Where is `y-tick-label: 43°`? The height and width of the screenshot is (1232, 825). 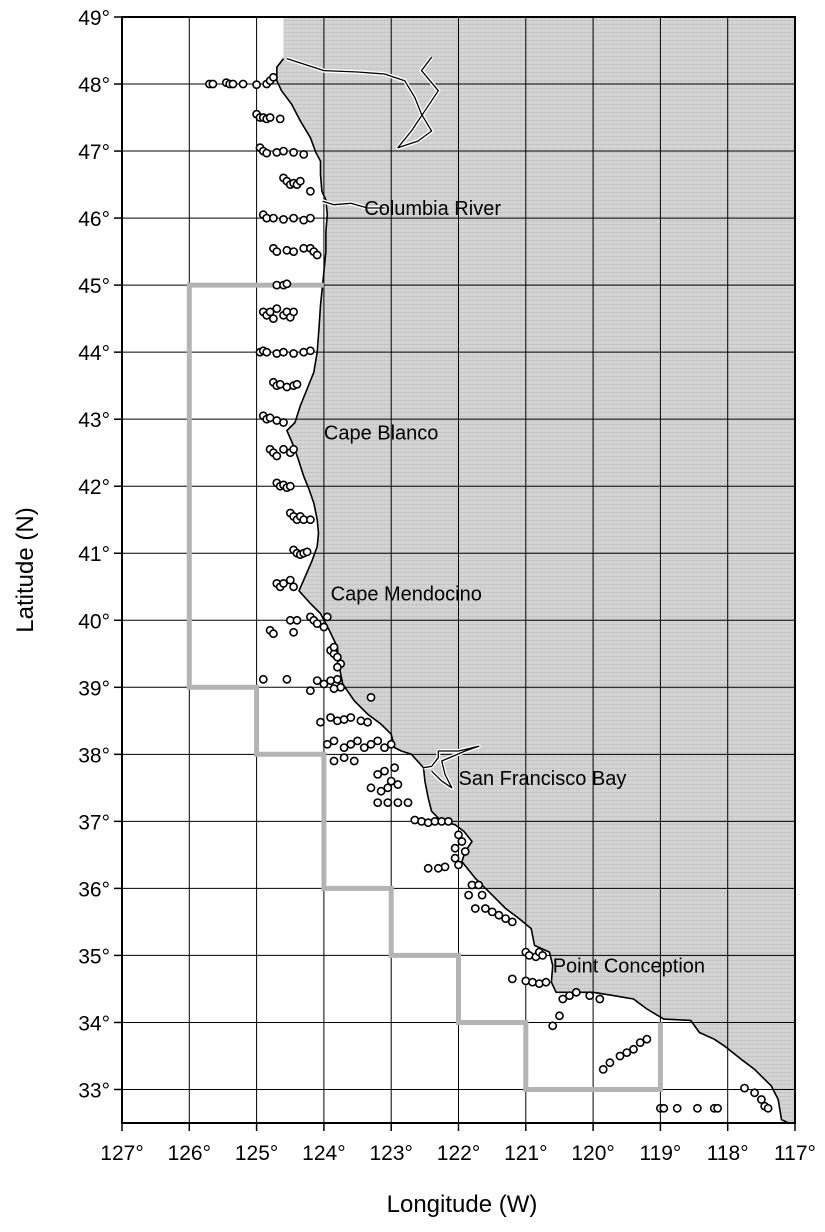 y-tick-label: 43° is located at coordinates (94, 420).